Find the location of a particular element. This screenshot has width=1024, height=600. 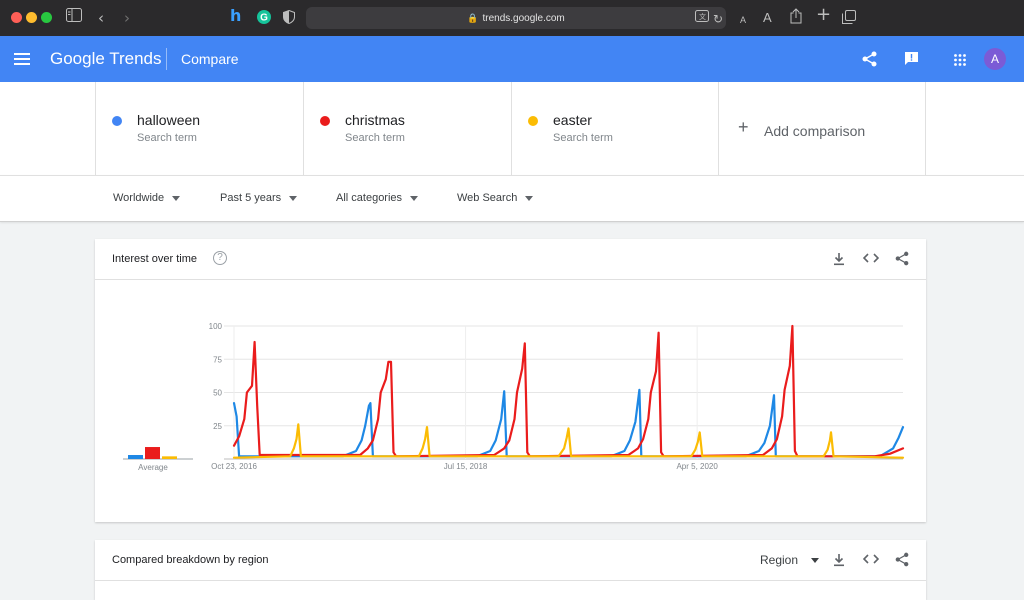

region-dropdown: Region is located at coordinates (790, 560).